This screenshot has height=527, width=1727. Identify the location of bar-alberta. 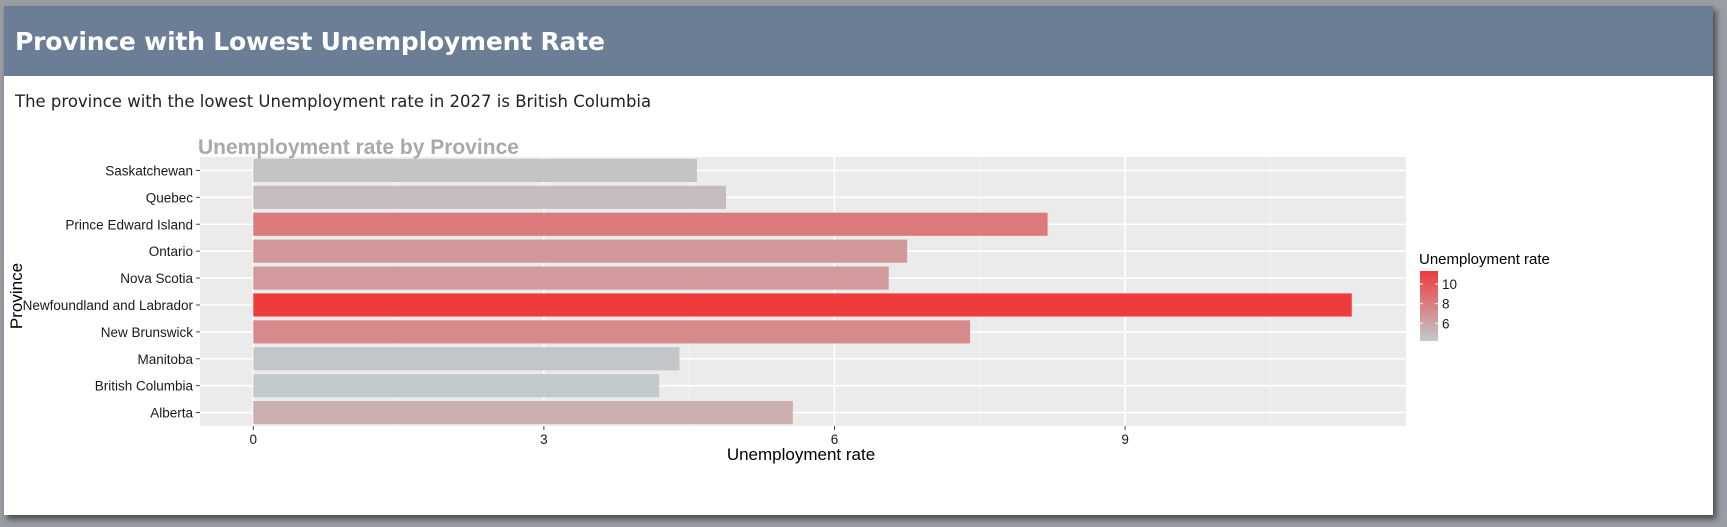
(523, 412).